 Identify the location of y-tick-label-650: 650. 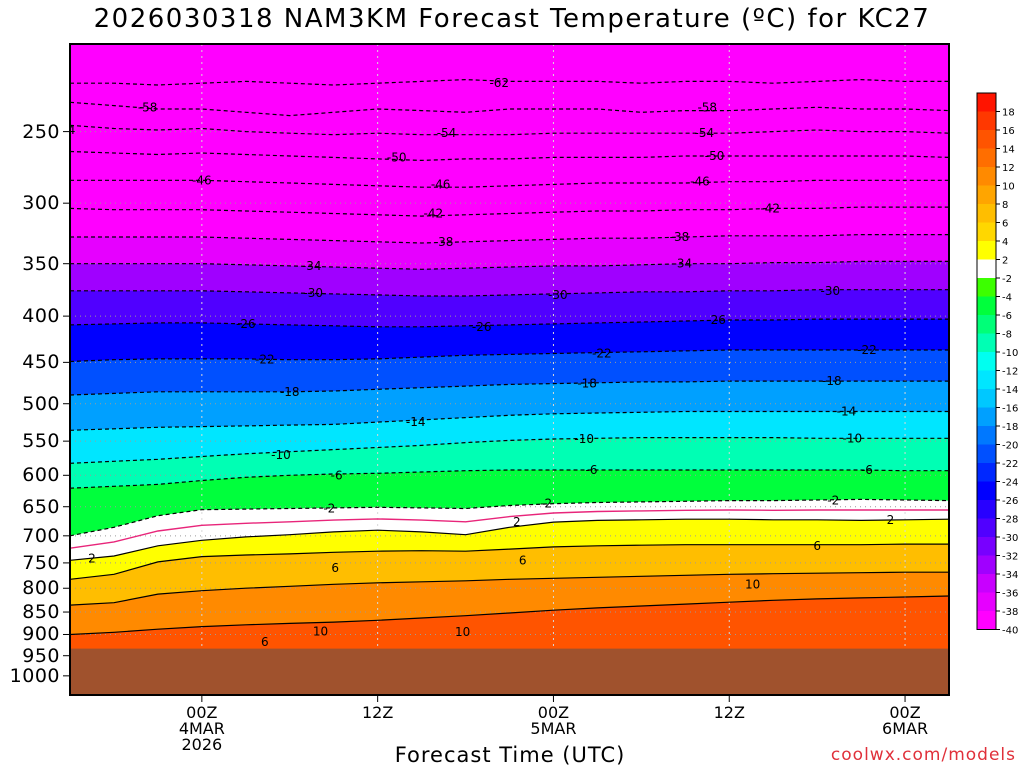
(41, 506).